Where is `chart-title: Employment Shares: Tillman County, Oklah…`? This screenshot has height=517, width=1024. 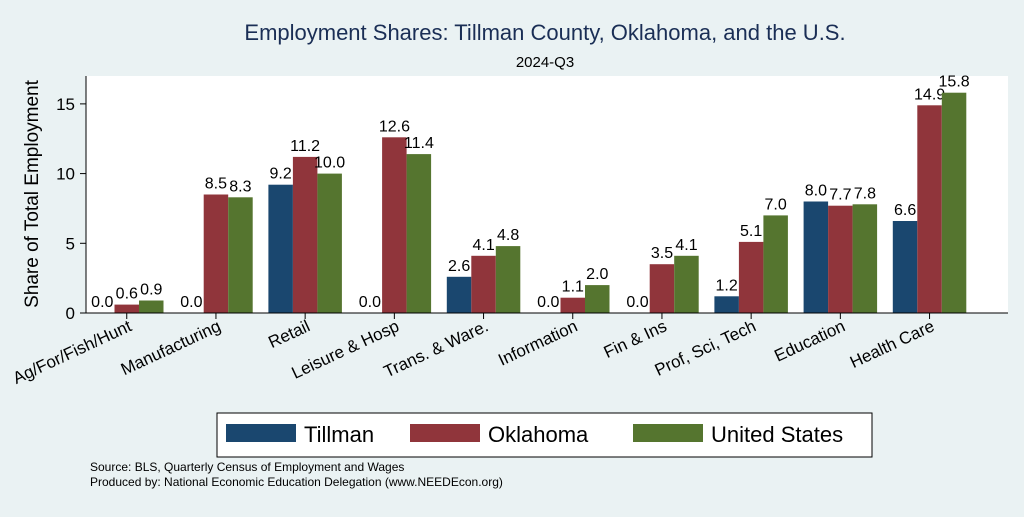
chart-title: Employment Shares: Tillman County, Oklah… is located at coordinates (544, 32).